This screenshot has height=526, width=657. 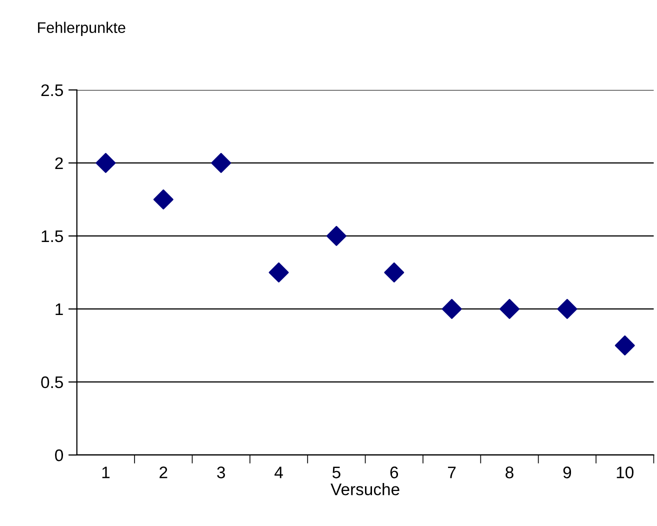 I want to click on y-tick-label: 0.5, so click(x=52, y=382).